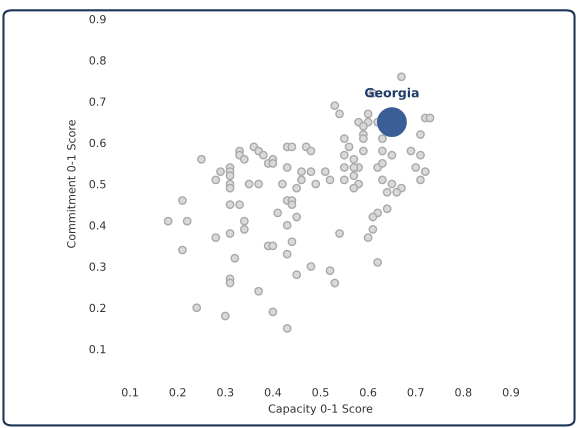 The width and height of the screenshot is (578, 428). I want to click on y-tick-label: 0.6, so click(98, 143).